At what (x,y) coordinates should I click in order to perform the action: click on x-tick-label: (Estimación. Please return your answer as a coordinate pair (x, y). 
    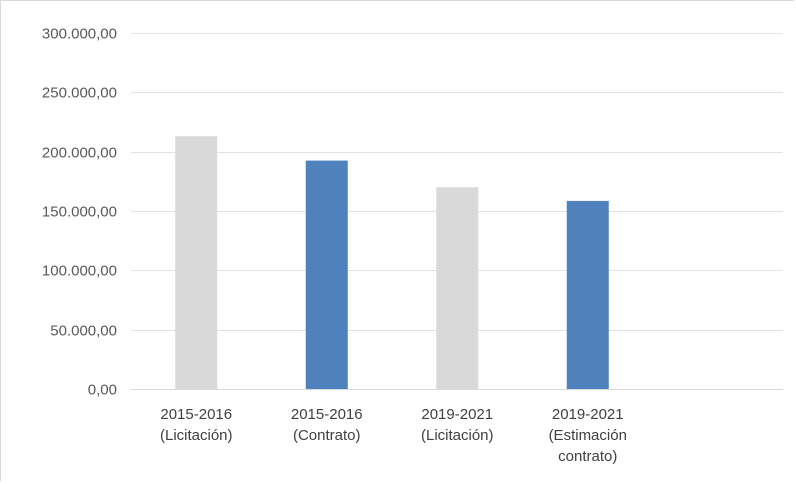
    Looking at the image, I should click on (588, 435).